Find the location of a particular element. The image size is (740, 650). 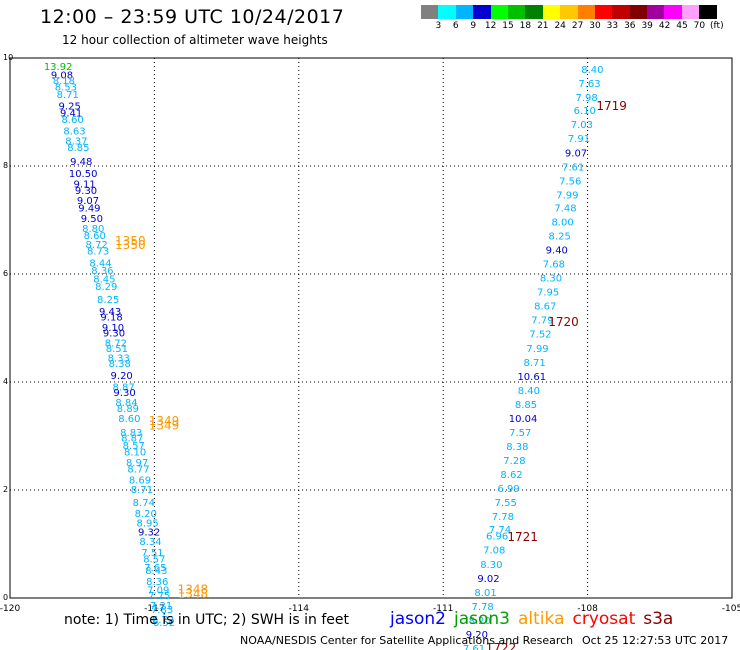

swh-point: 8.33 is located at coordinates (119, 358).